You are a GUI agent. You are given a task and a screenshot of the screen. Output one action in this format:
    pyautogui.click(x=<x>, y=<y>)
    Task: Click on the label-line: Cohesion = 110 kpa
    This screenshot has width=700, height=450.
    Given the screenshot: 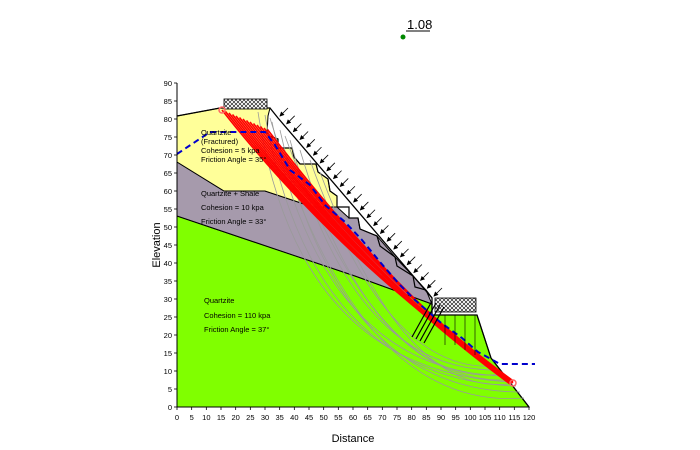 What is the action you would take?
    pyautogui.click(x=237, y=315)
    